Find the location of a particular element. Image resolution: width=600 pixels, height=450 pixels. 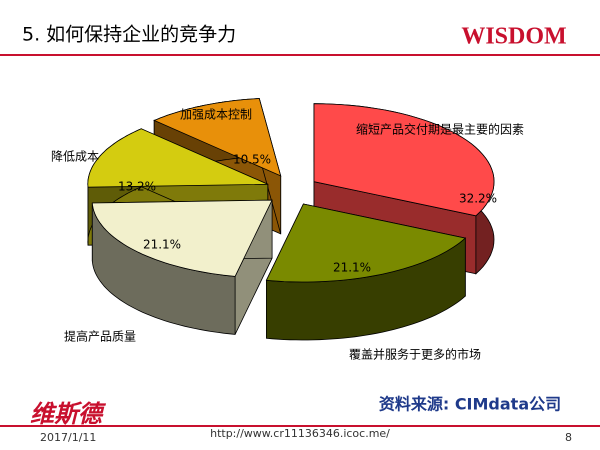

category-label: 缩短产品交付期是最主要的因素 is located at coordinates (440, 129).